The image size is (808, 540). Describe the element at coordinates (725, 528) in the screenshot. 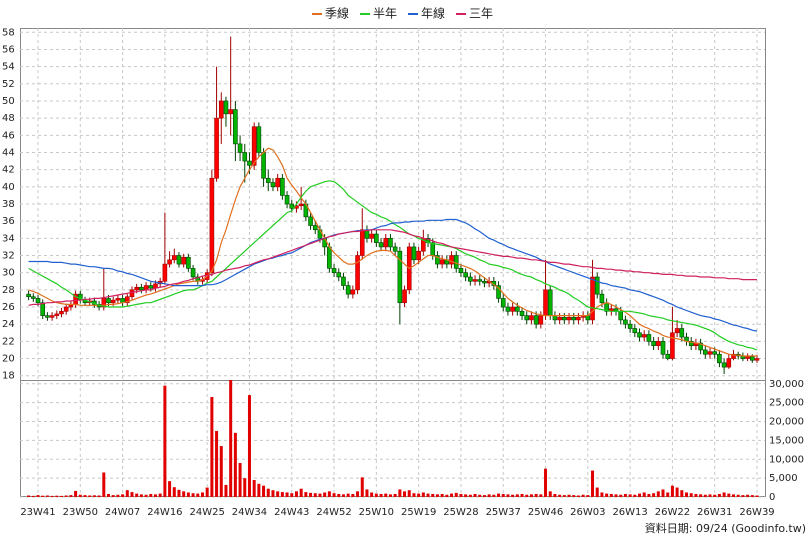

I see `footnote: 資料日期: 09/24 (Goodinfo.tw)` at that location.